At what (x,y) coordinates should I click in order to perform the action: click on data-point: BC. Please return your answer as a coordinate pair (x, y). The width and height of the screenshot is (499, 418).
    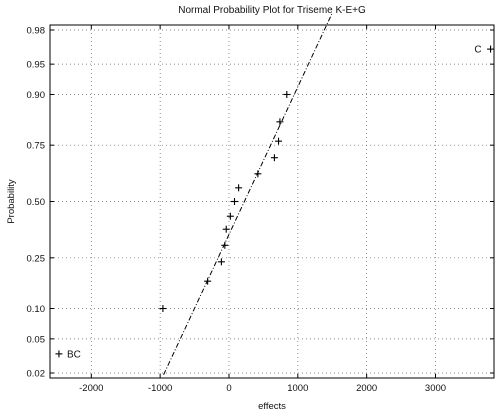
    Looking at the image, I should click on (68, 354).